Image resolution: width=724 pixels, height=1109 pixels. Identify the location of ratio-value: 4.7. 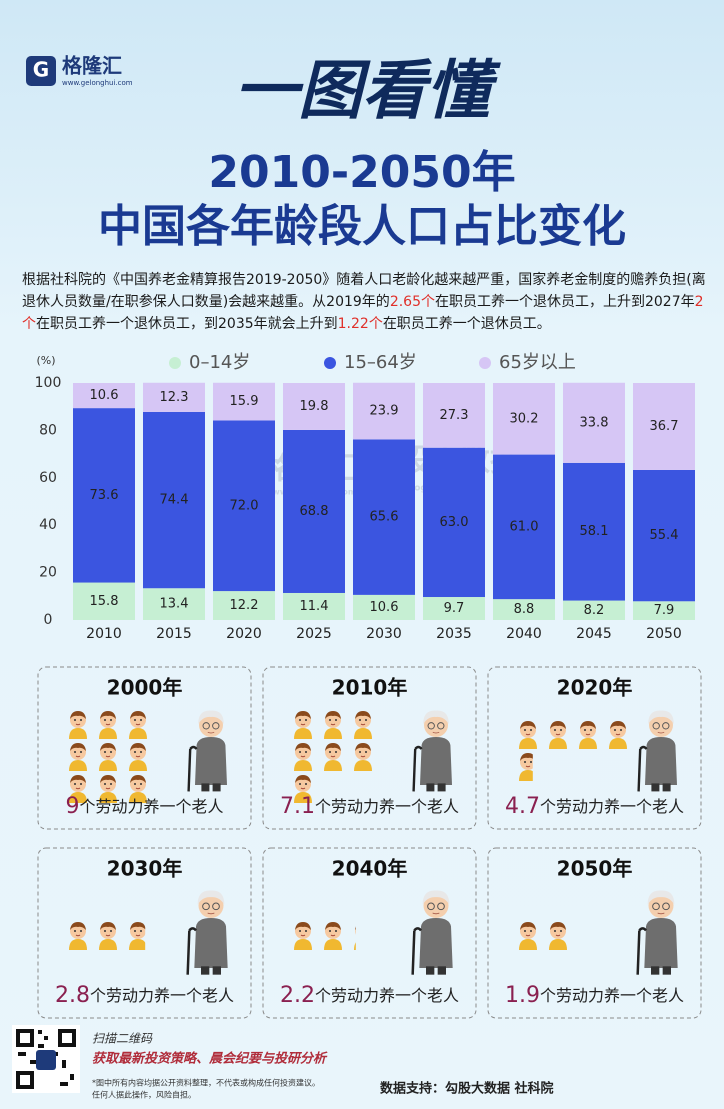
(522, 806).